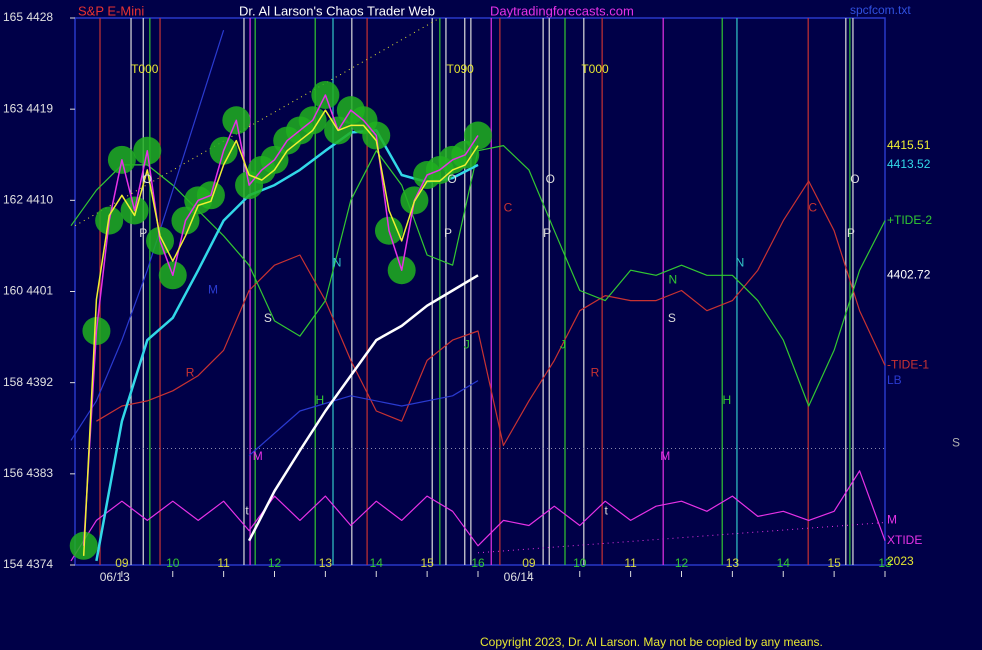 This screenshot has width=982, height=650. What do you see at coordinates (115, 577) in the screenshot?
I see `date-label: 06/13` at bounding box center [115, 577].